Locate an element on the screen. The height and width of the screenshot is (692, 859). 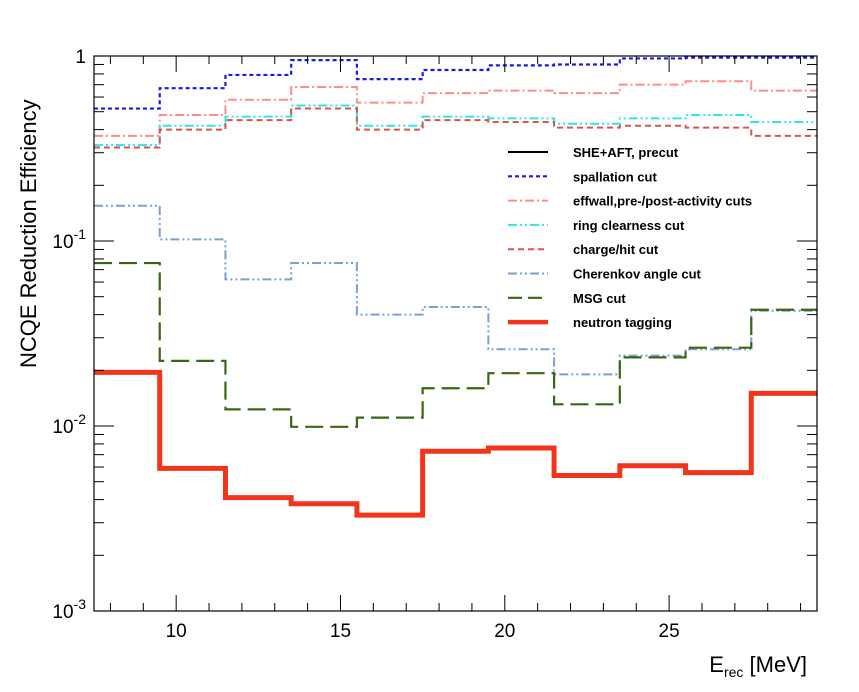
y-axis-title: NCQE Reduction Efficiency is located at coordinates (28, 233).